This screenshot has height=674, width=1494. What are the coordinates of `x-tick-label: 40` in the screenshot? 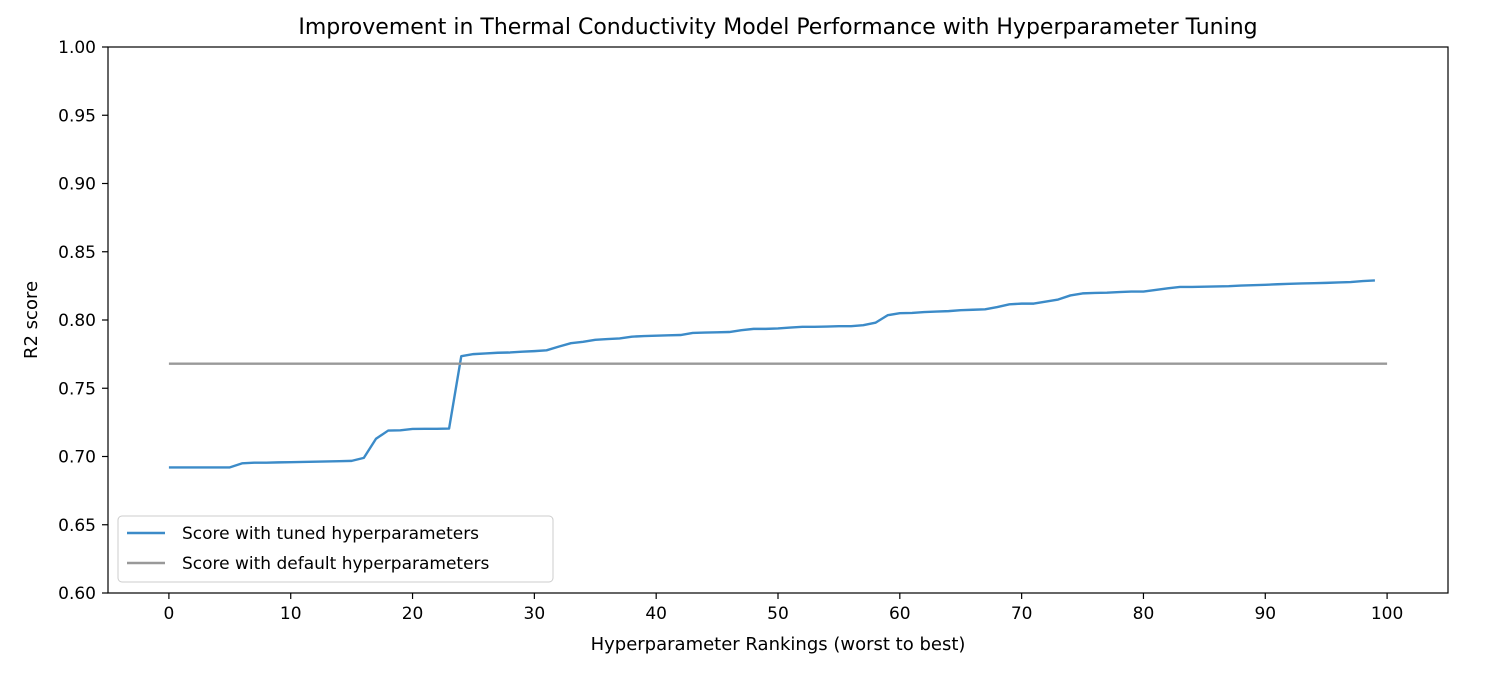 It's located at (656, 614).